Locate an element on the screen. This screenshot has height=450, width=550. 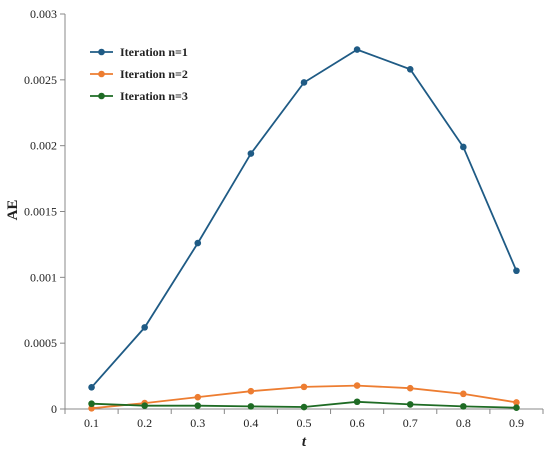
x-tick-label: 0.2 is located at coordinates (144, 423).